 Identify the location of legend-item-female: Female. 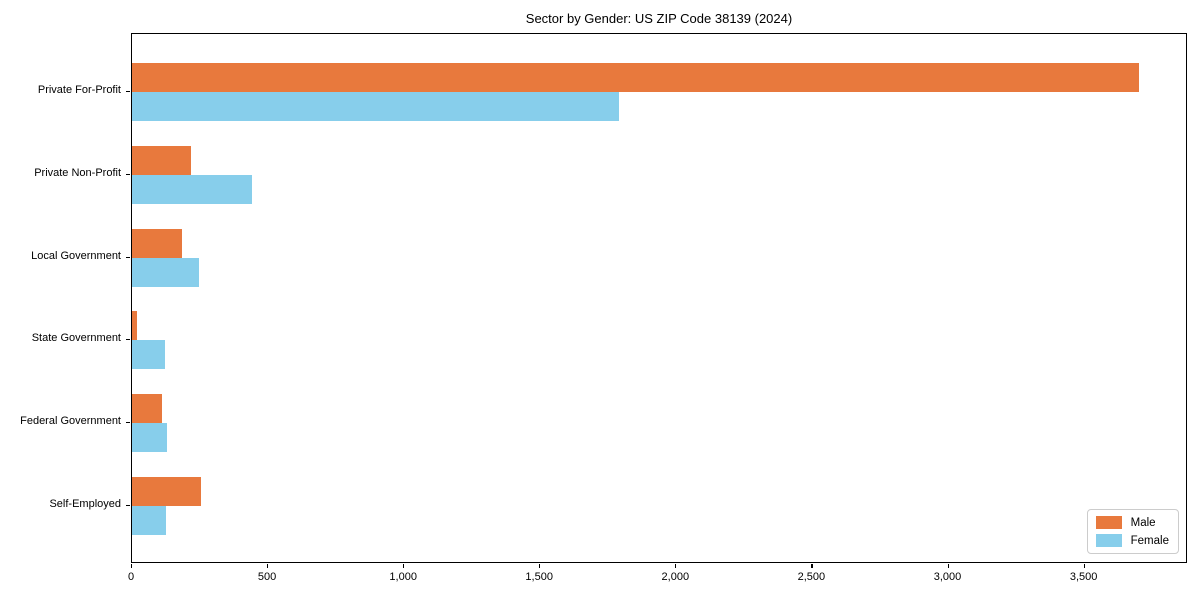
(1132, 540).